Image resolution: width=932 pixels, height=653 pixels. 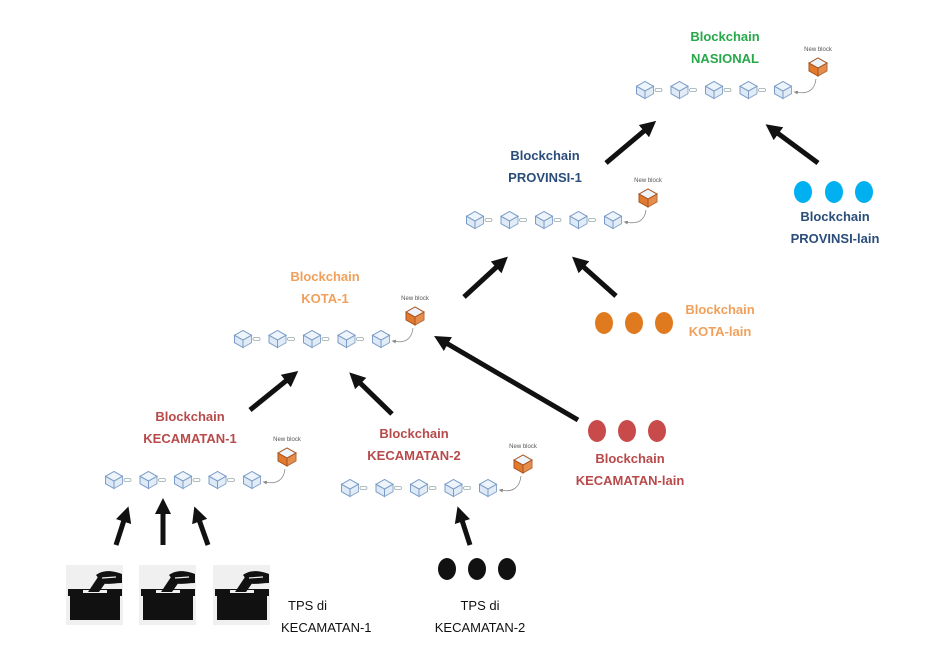 What do you see at coordinates (630, 142) in the screenshot?
I see `arrow-prov1-to-nasional` at bounding box center [630, 142].